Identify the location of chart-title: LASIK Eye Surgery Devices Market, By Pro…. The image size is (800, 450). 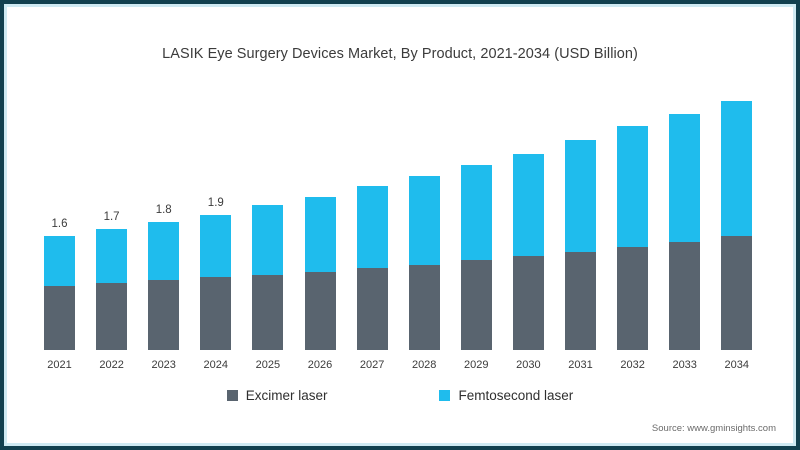
(400, 54).